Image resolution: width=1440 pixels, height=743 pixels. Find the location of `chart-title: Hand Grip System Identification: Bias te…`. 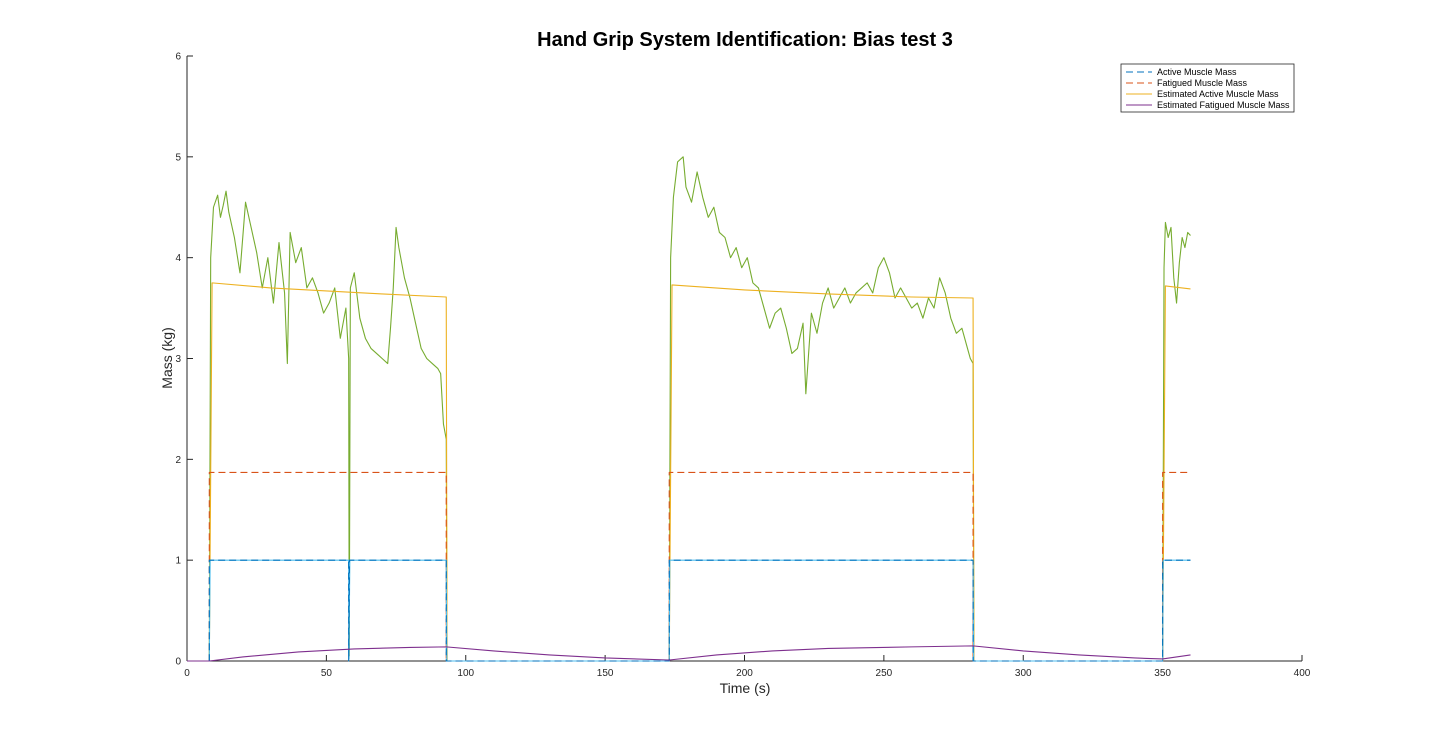

chart-title: Hand Grip System Identification: Bias te… is located at coordinates (745, 40).